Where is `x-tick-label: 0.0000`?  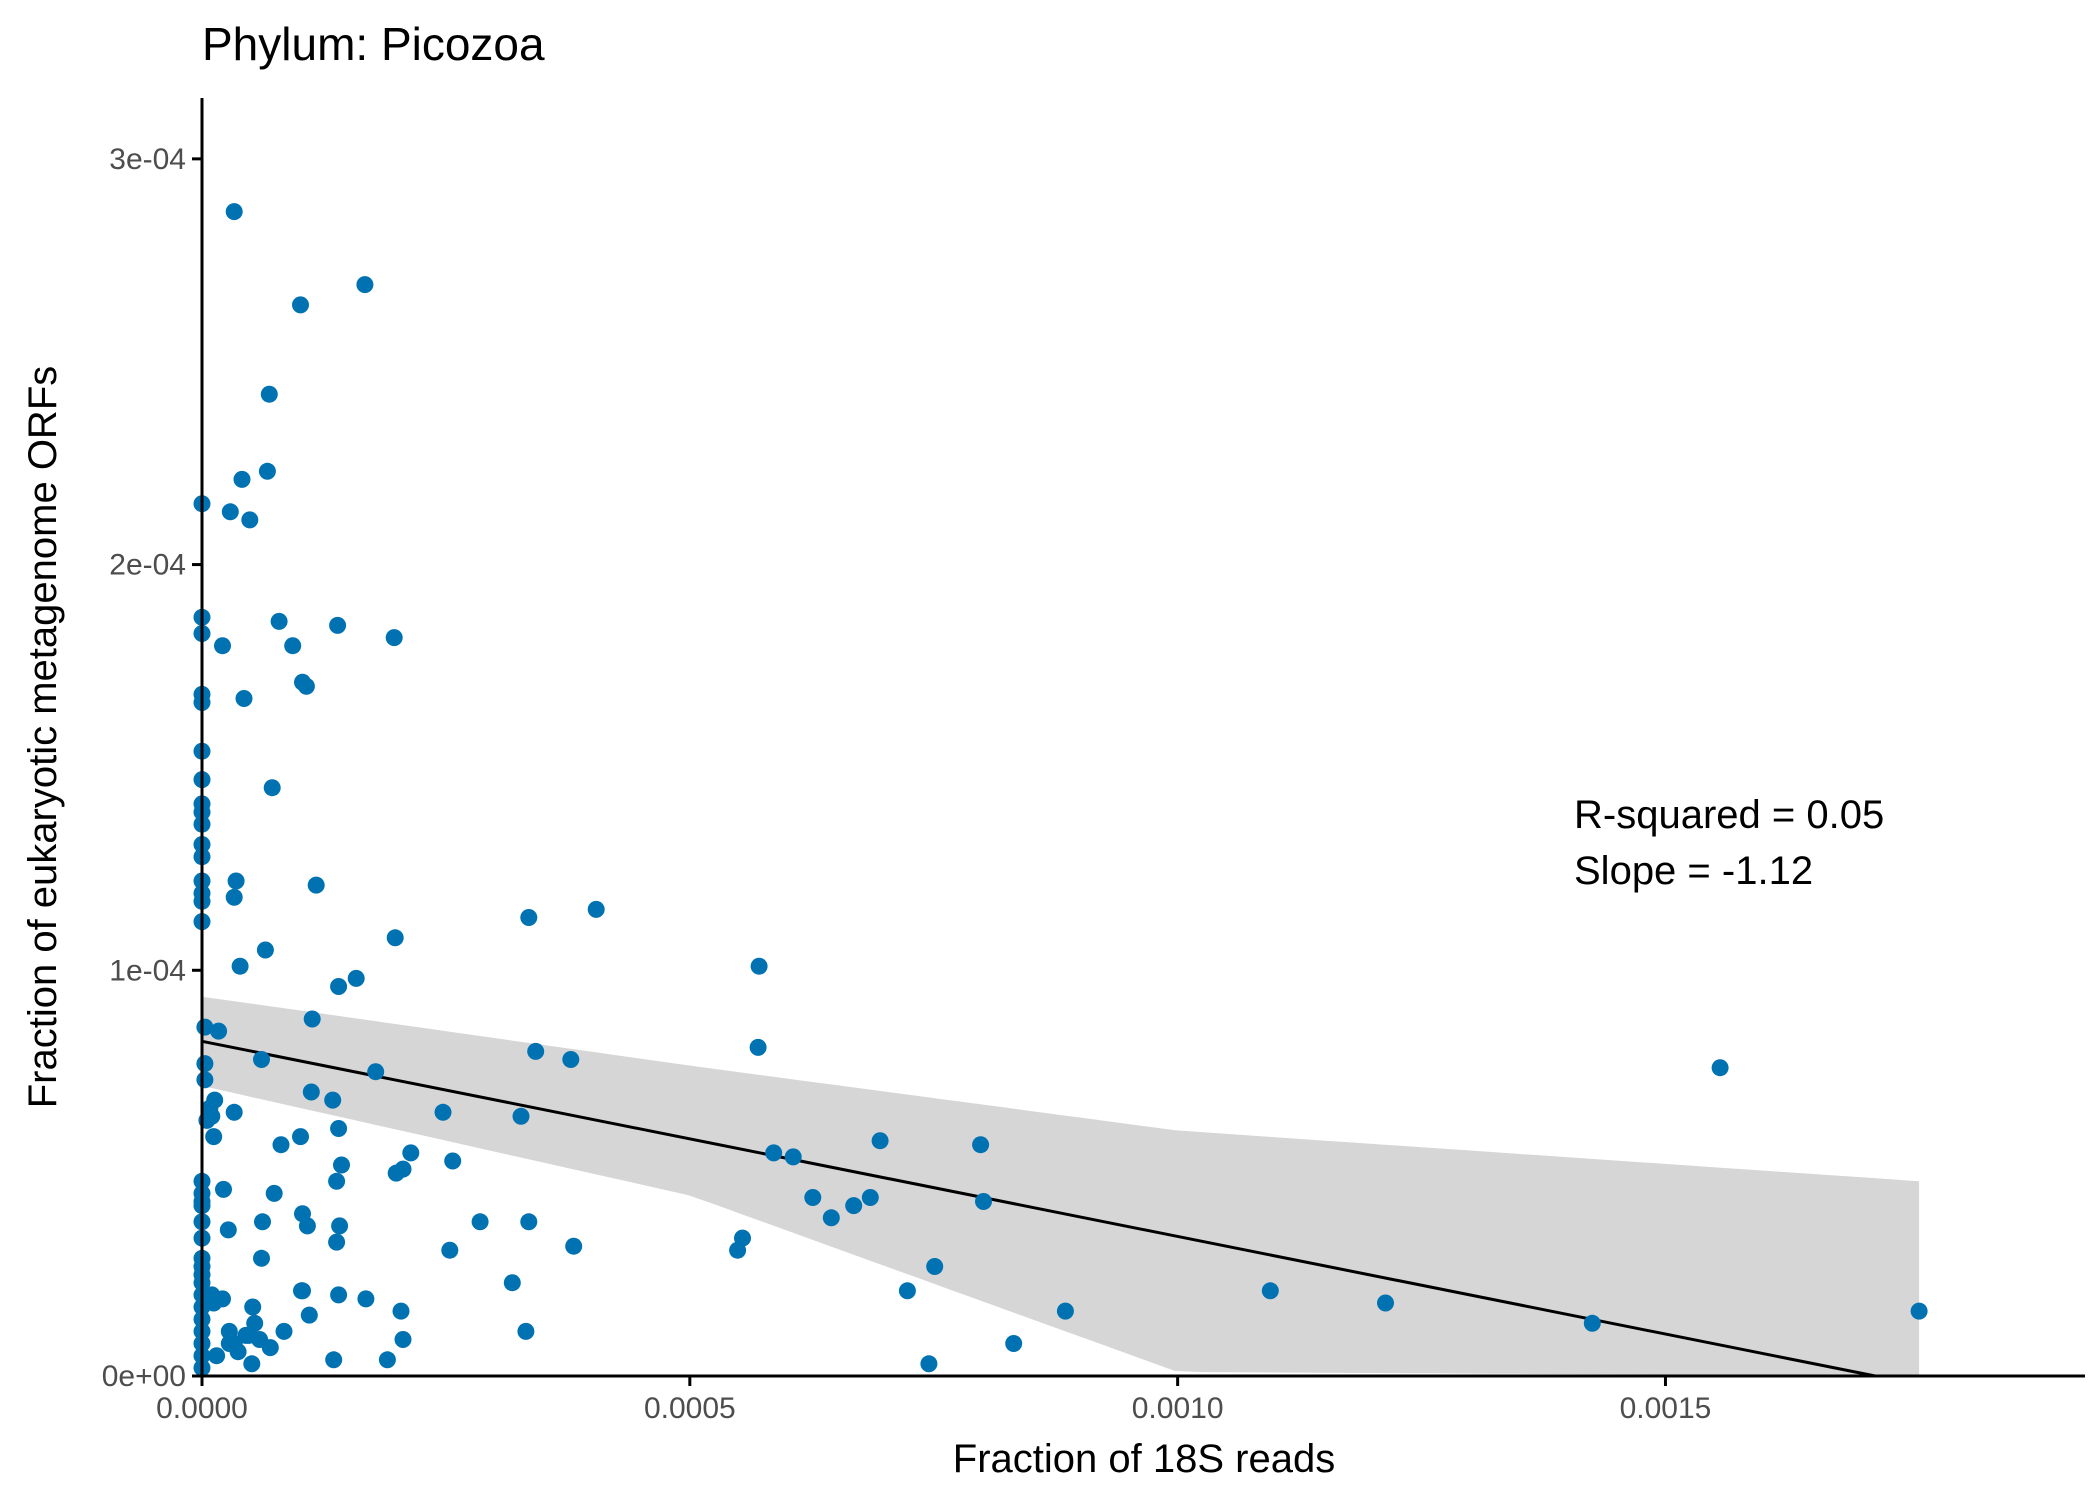 x-tick-label: 0.0000 is located at coordinates (202, 1408).